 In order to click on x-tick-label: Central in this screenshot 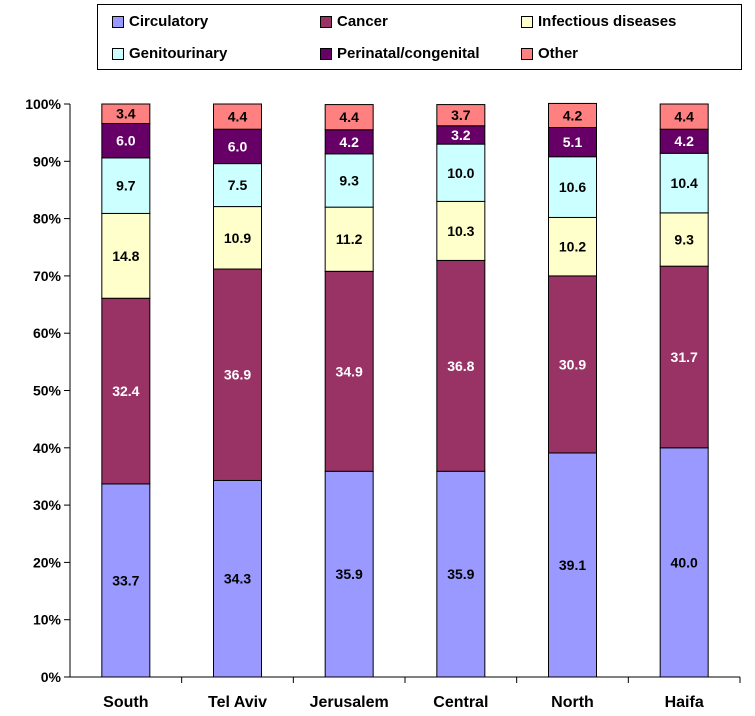, I will do `click(460, 702)`.